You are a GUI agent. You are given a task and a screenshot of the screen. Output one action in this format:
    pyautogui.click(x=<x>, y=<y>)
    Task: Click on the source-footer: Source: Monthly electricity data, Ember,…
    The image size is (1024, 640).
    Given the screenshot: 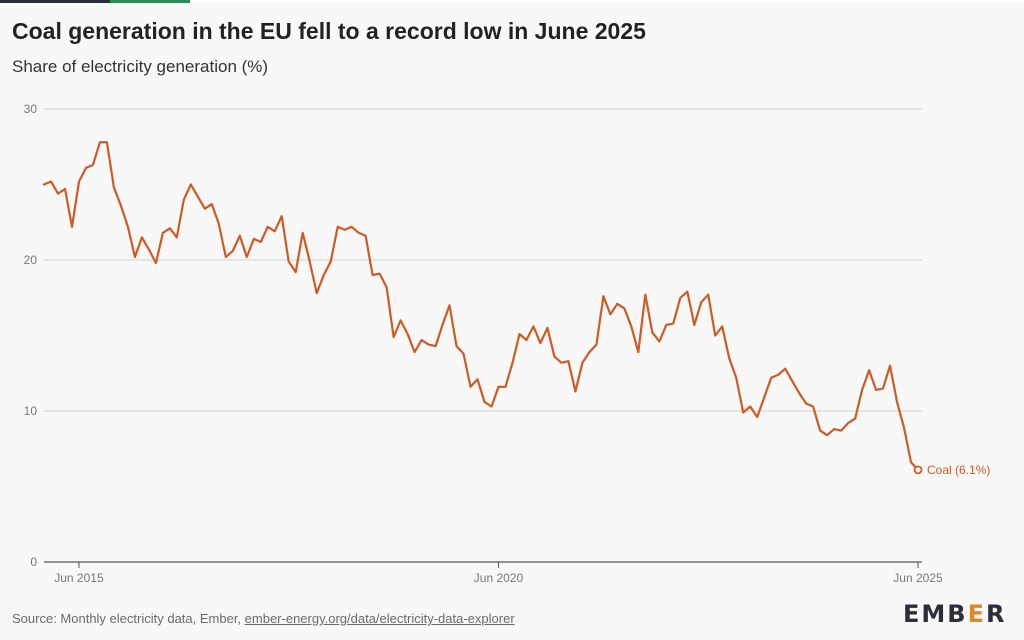 What is the action you would take?
    pyautogui.click(x=263, y=618)
    